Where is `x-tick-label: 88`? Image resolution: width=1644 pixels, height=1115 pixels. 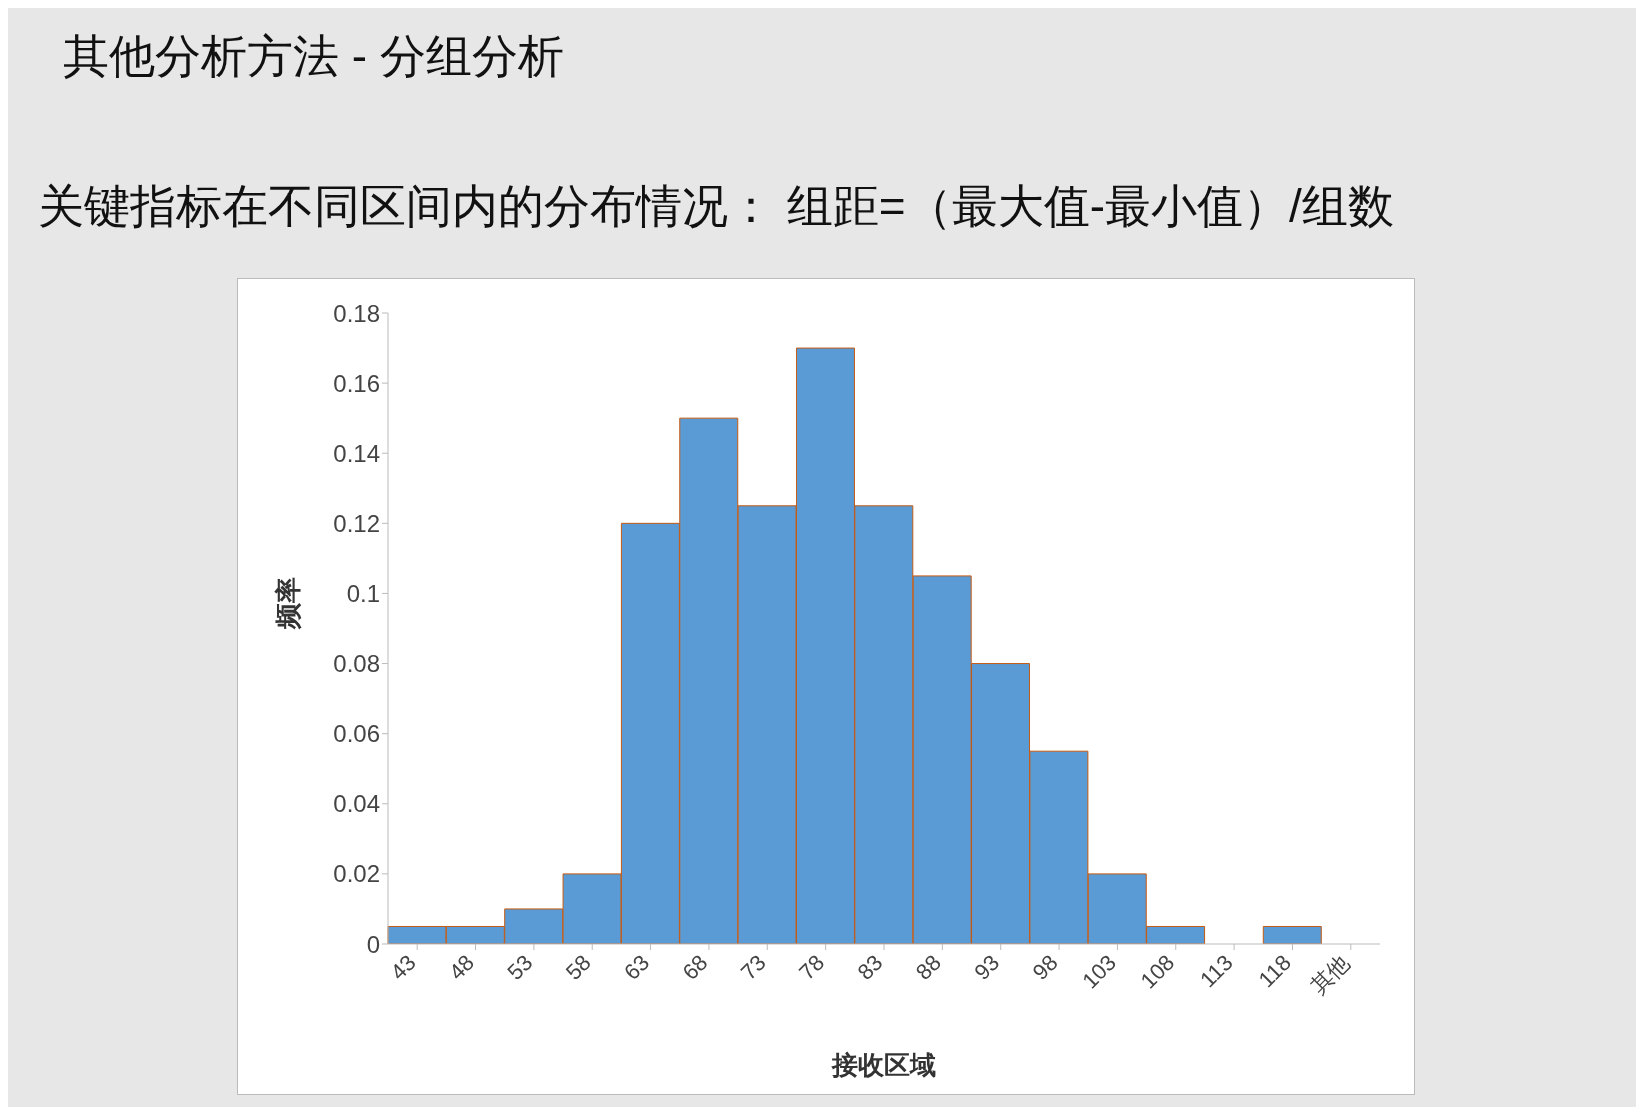
x-tick-label: 88 is located at coordinates (928, 967).